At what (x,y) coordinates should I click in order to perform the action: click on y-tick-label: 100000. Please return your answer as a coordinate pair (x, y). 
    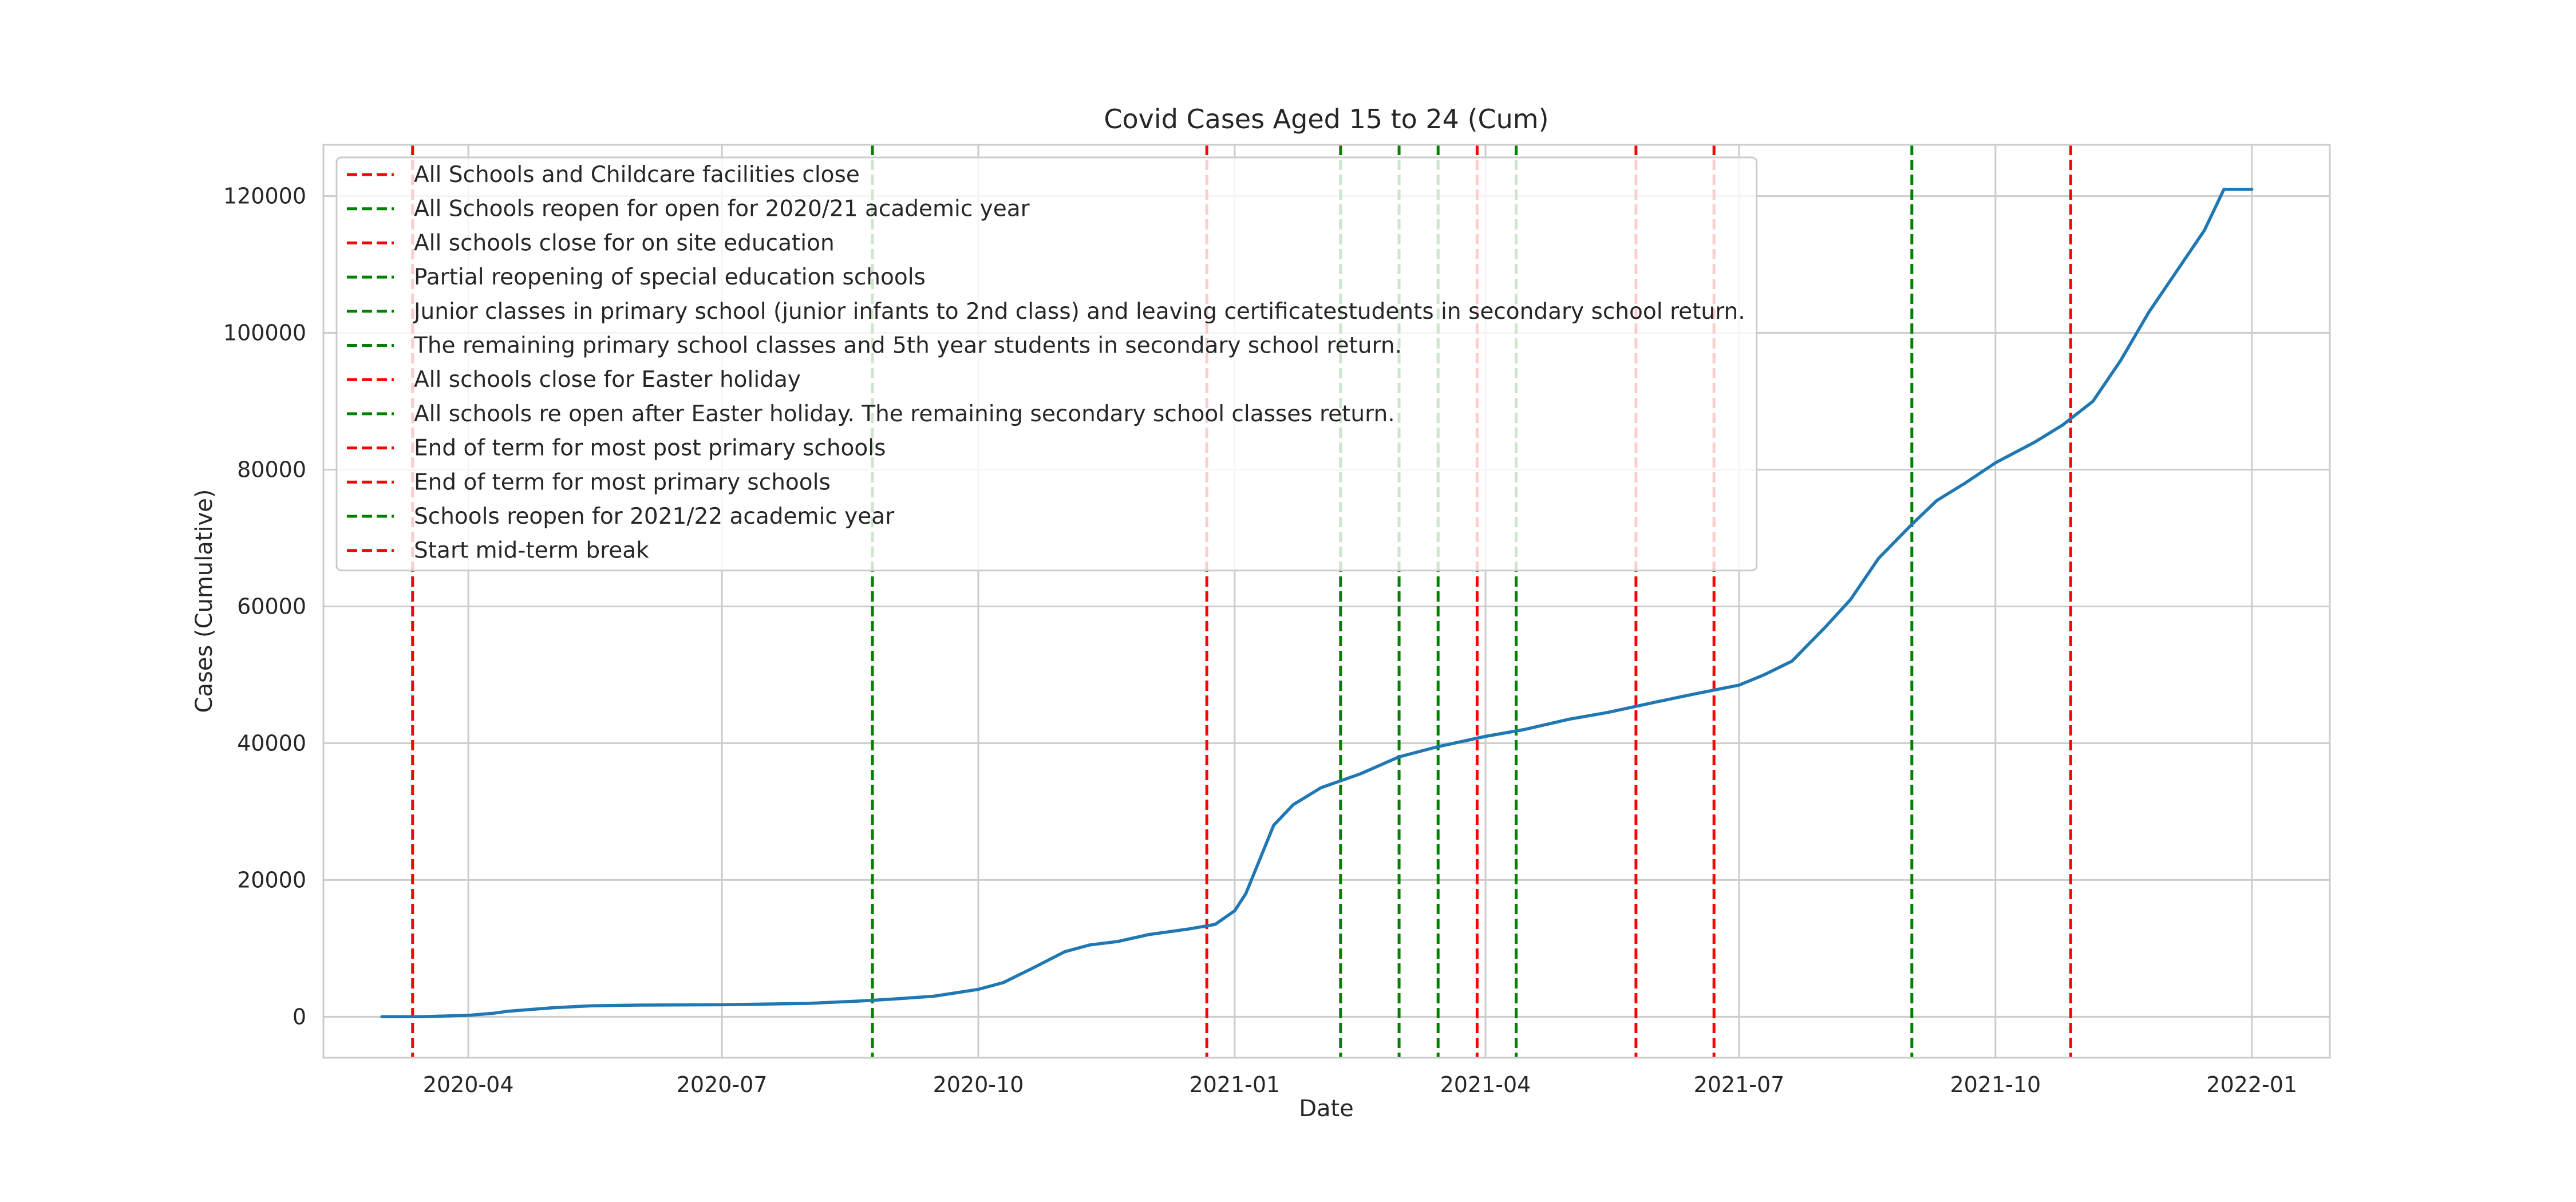
    Looking at the image, I should click on (264, 334).